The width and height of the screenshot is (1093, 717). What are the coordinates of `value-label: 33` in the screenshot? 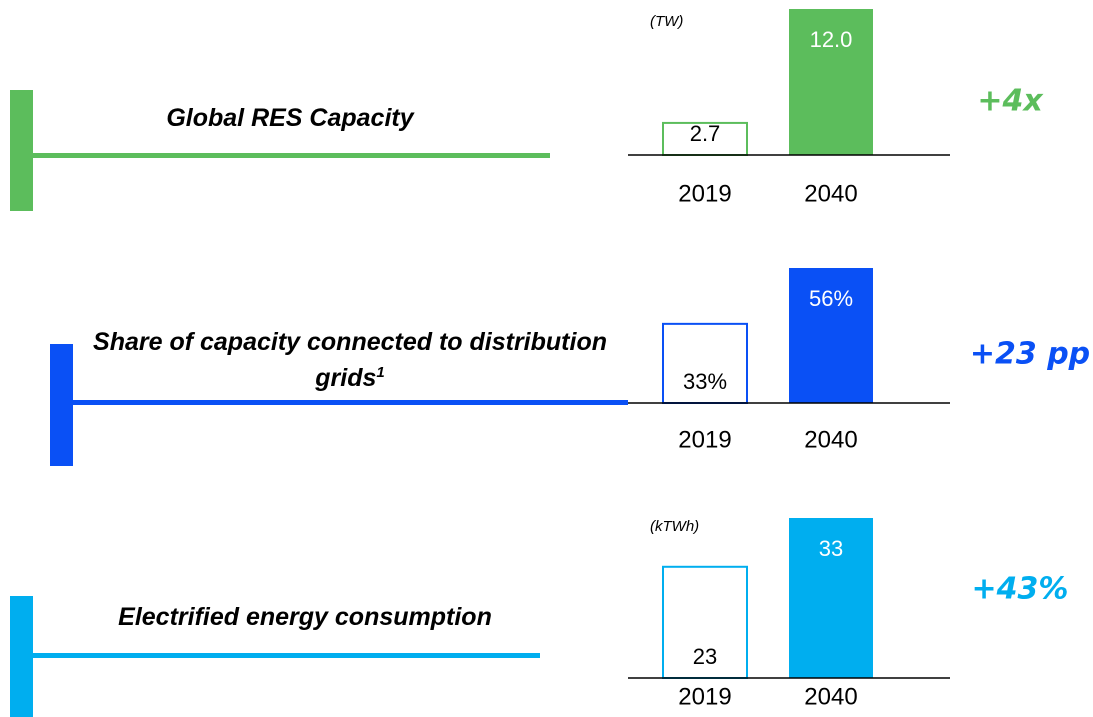 It's located at (831, 548).